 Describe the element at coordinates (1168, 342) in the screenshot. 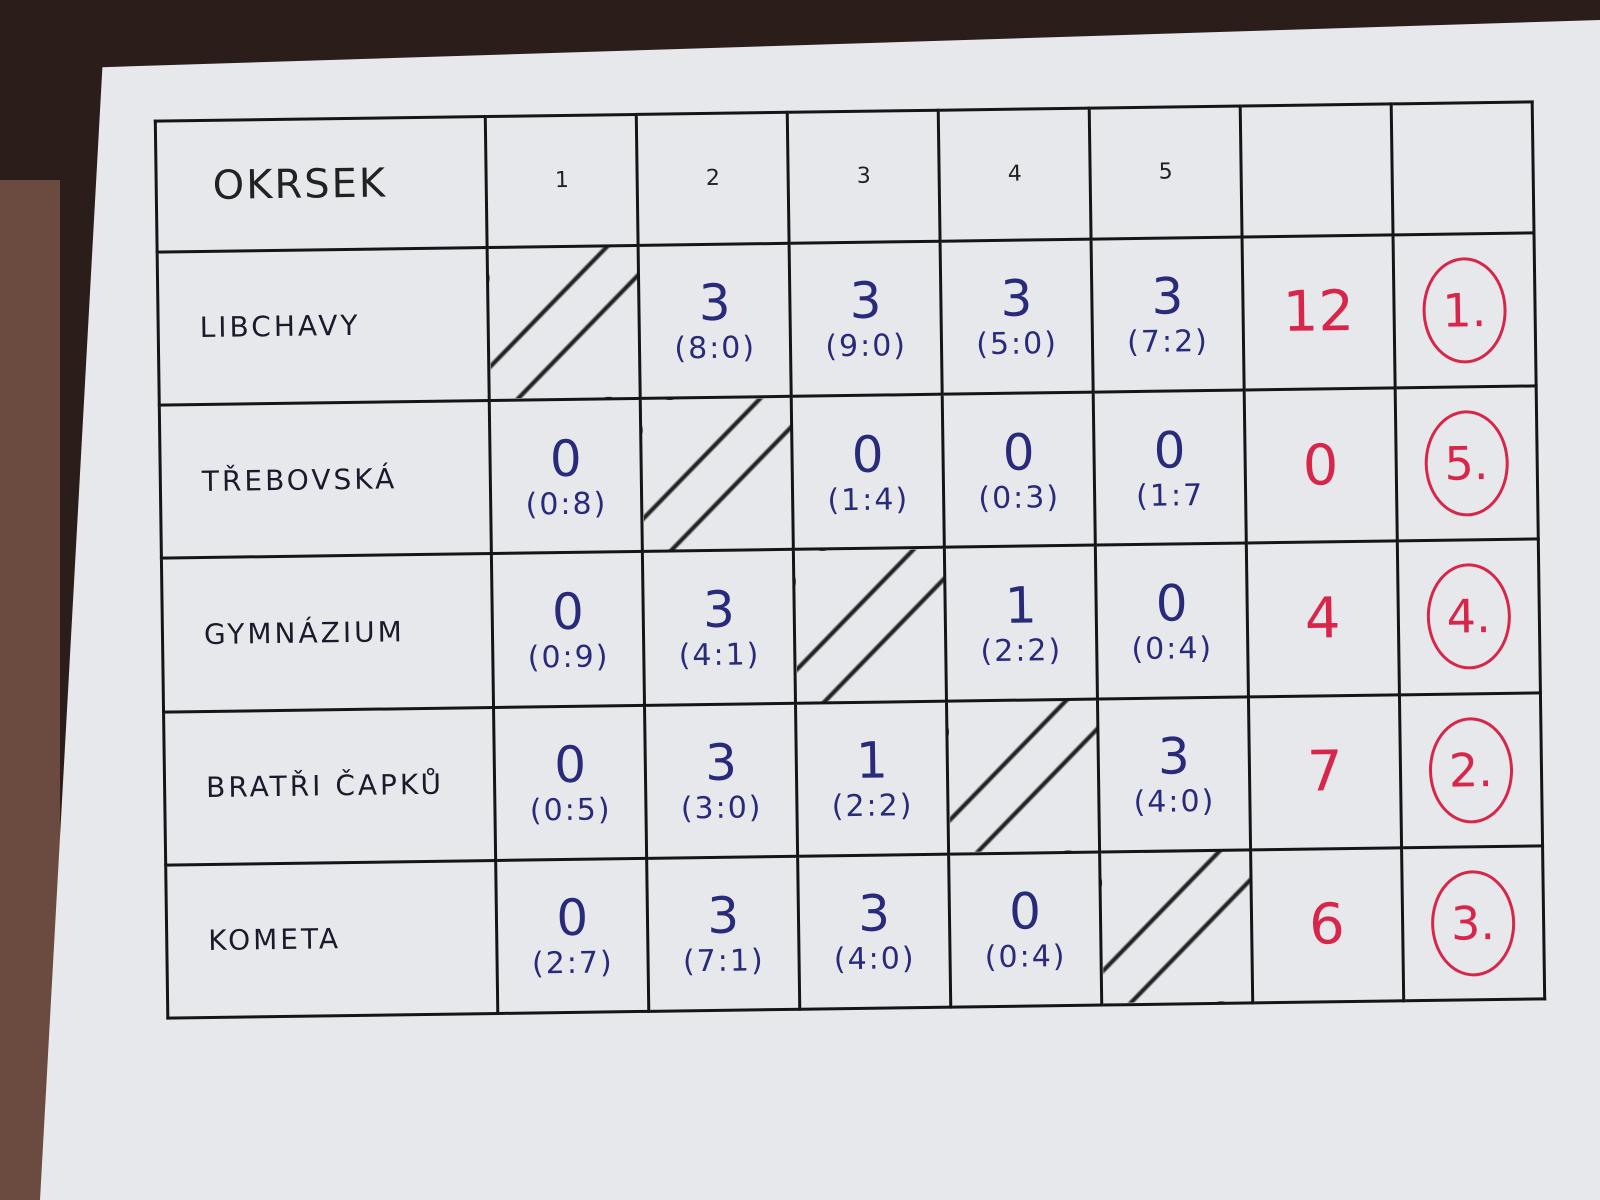

I see `match-score: (7:2)` at that location.